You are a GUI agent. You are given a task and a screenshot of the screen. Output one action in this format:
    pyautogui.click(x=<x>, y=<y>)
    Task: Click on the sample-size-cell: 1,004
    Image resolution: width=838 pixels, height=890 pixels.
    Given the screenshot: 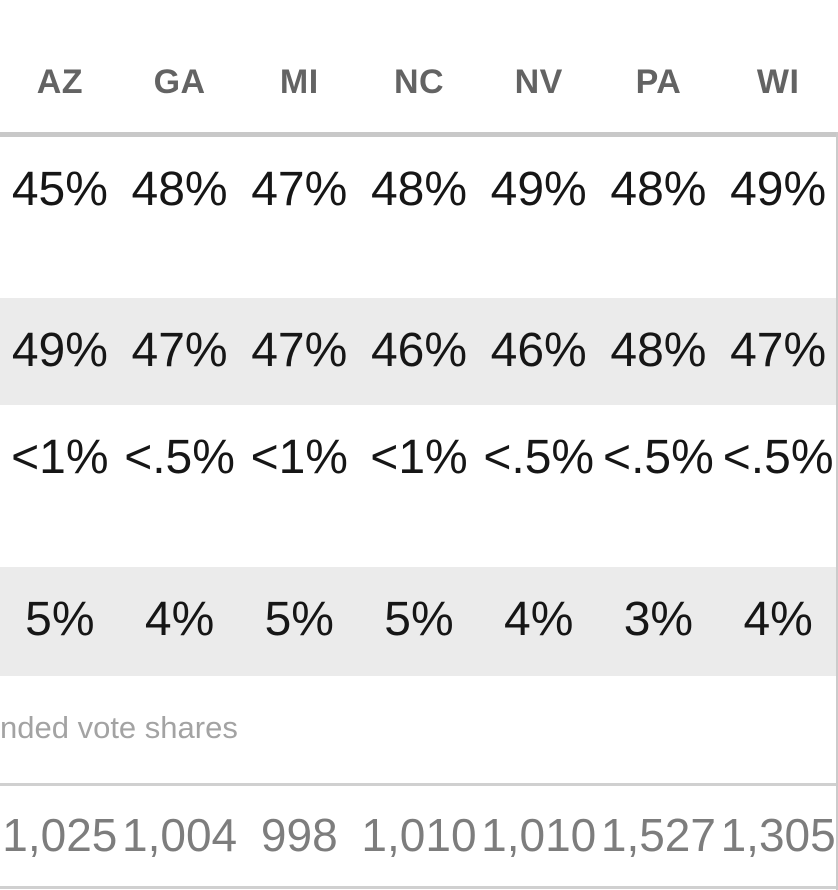 What is the action you would take?
    pyautogui.click(x=180, y=835)
    